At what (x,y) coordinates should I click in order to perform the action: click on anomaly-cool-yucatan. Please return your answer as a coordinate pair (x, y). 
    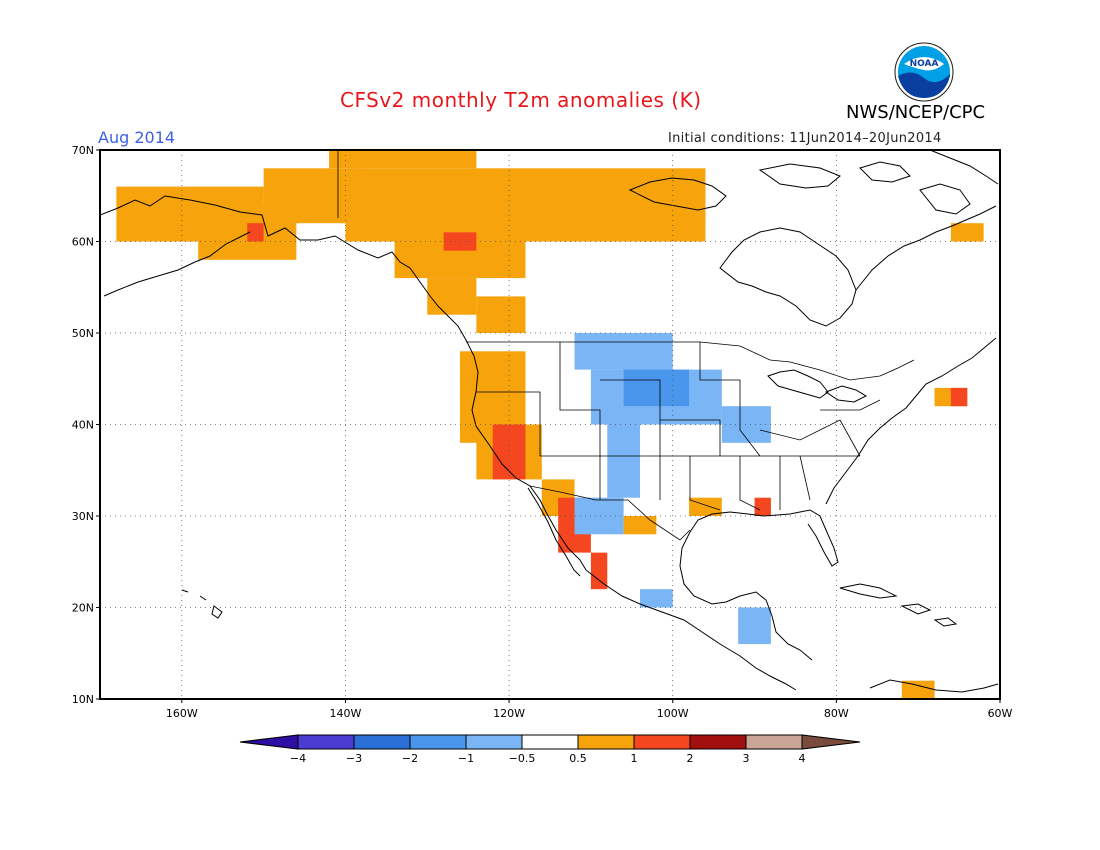
    Looking at the image, I should click on (754, 626).